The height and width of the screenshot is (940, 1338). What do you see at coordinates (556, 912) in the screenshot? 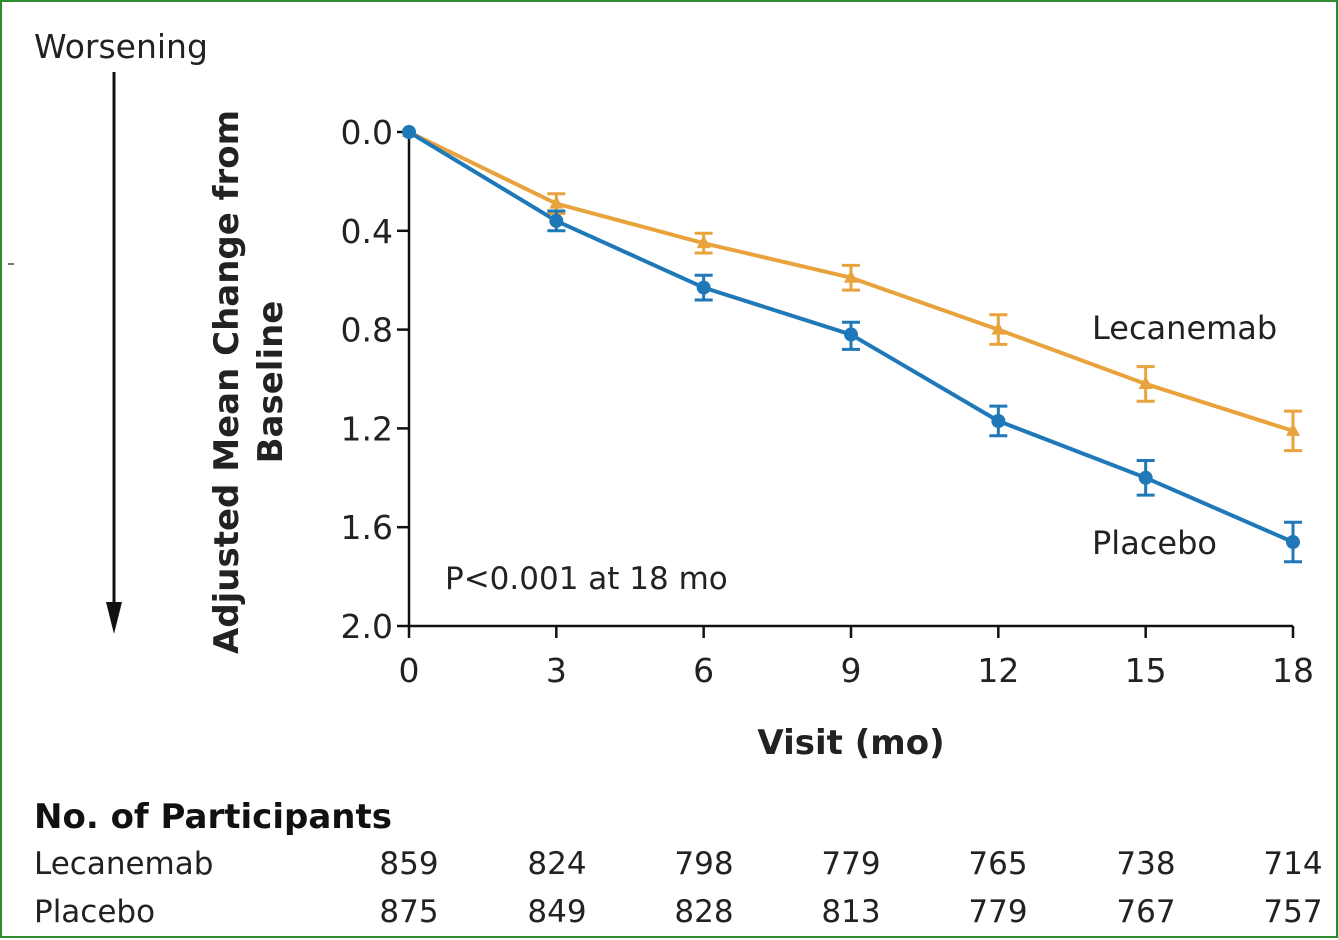
I see `table-cell: 849` at bounding box center [556, 912].